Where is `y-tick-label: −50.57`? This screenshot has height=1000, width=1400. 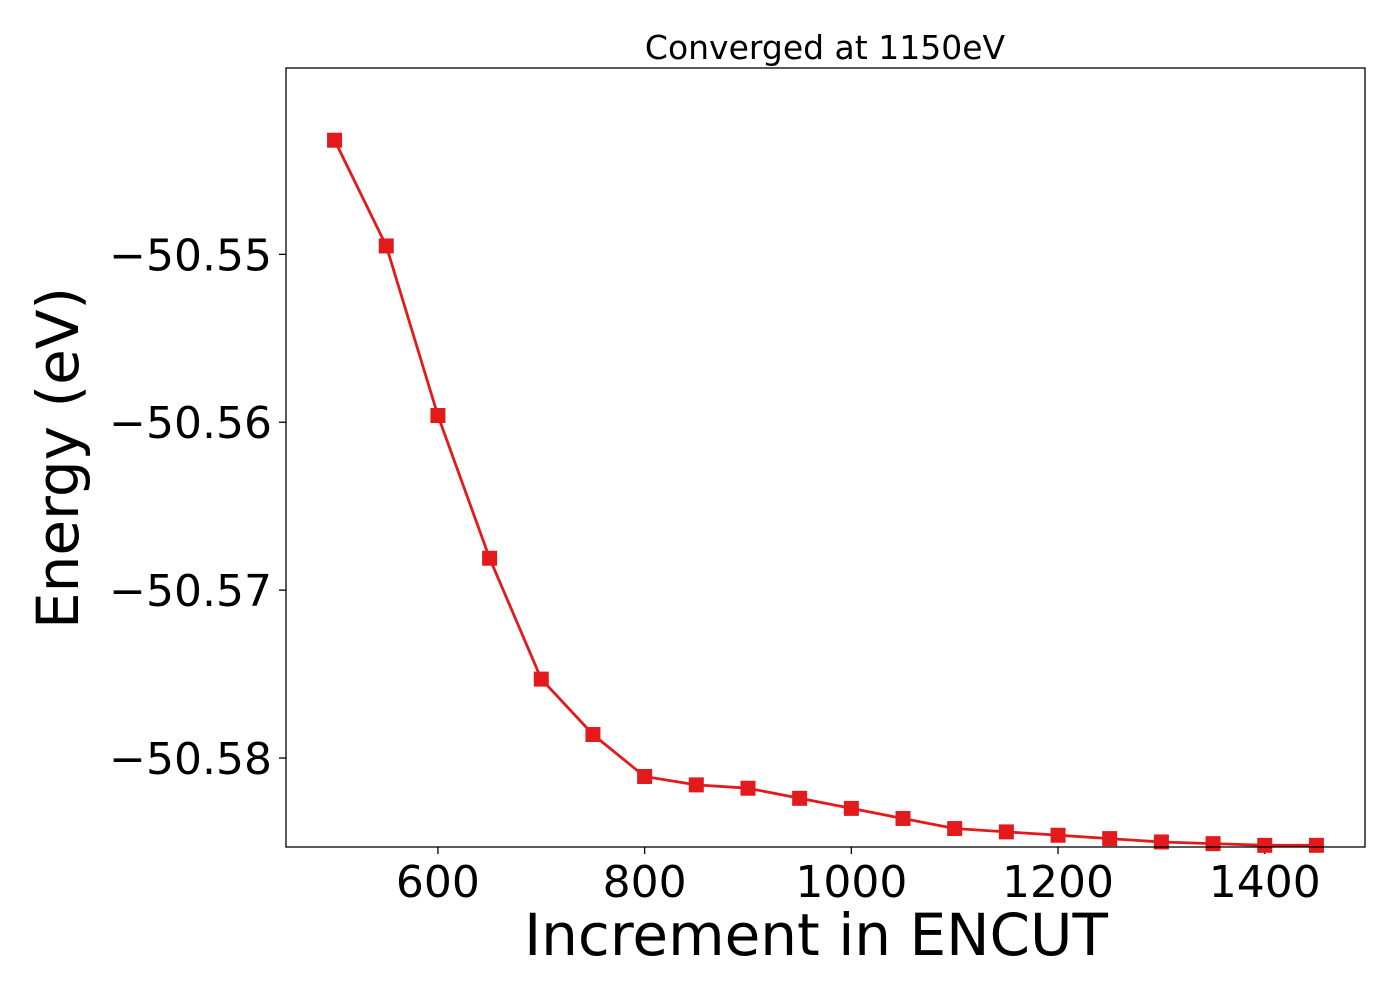 y-tick-label: −50.57 is located at coordinates (190, 591).